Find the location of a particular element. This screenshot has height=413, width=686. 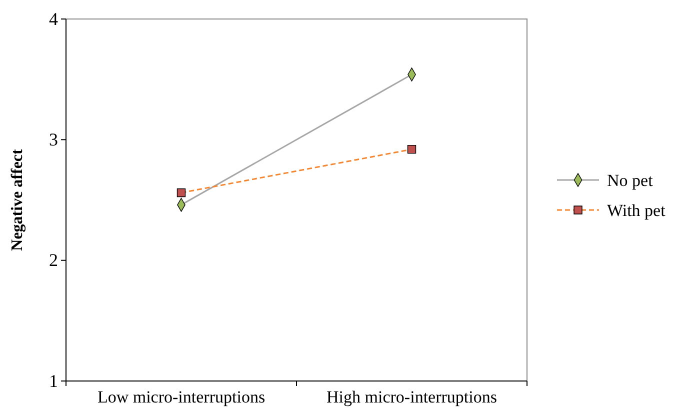

legend-label: With pet is located at coordinates (636, 210).